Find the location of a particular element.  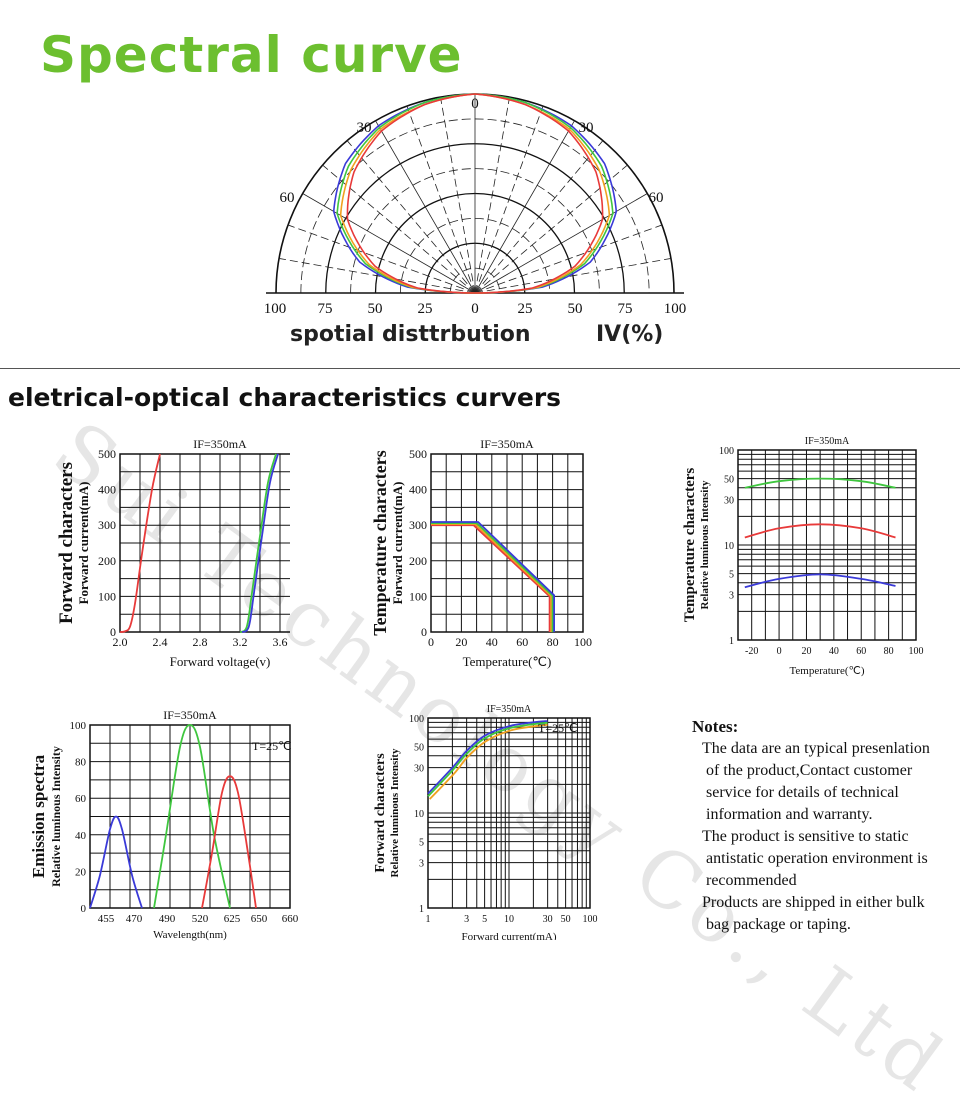

x-tick-label: 30 is located at coordinates (548, 919).